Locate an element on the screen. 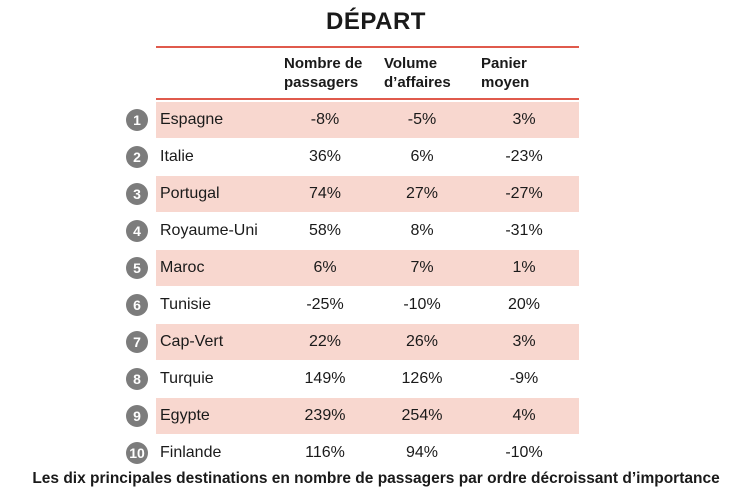  table-row: 2 Italie 36% 6% -23% is located at coordinates (376, 157).